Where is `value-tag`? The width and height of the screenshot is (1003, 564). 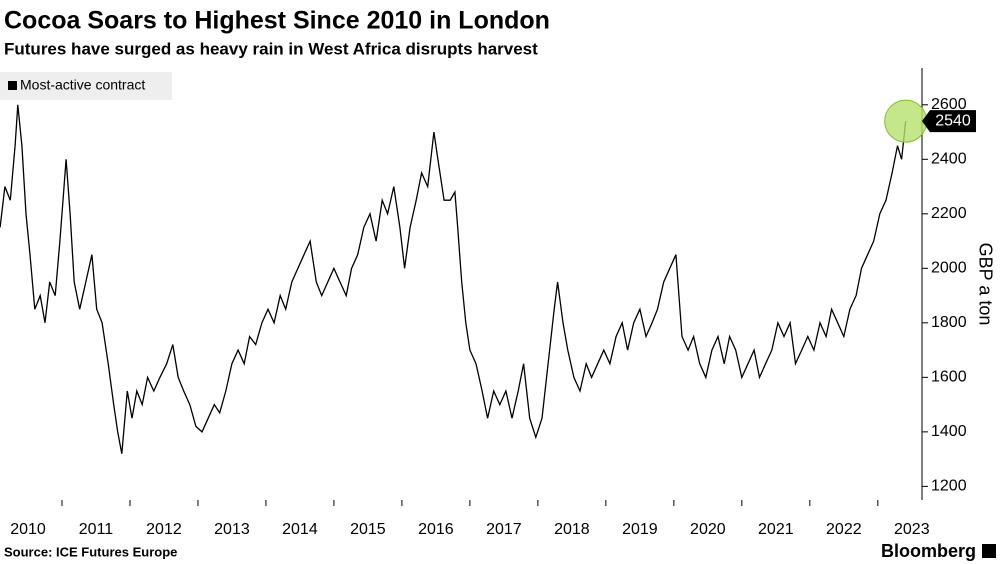
value-tag is located at coordinates (949, 121).